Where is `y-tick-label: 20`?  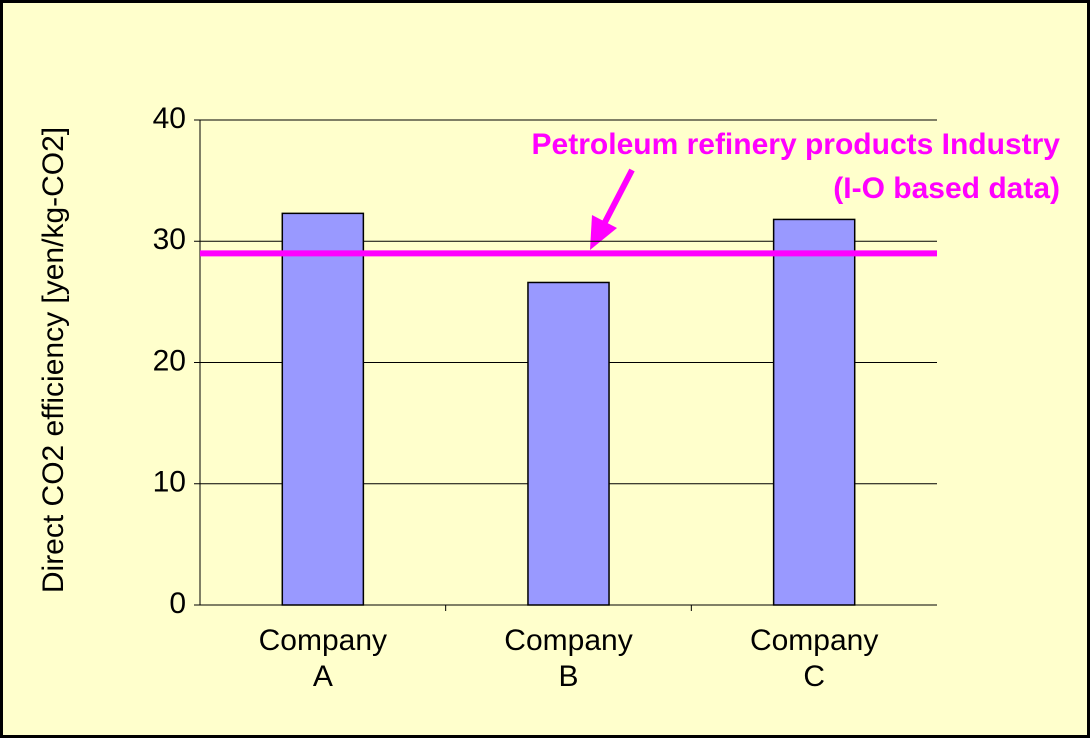
y-tick-label: 20 is located at coordinates (169, 360).